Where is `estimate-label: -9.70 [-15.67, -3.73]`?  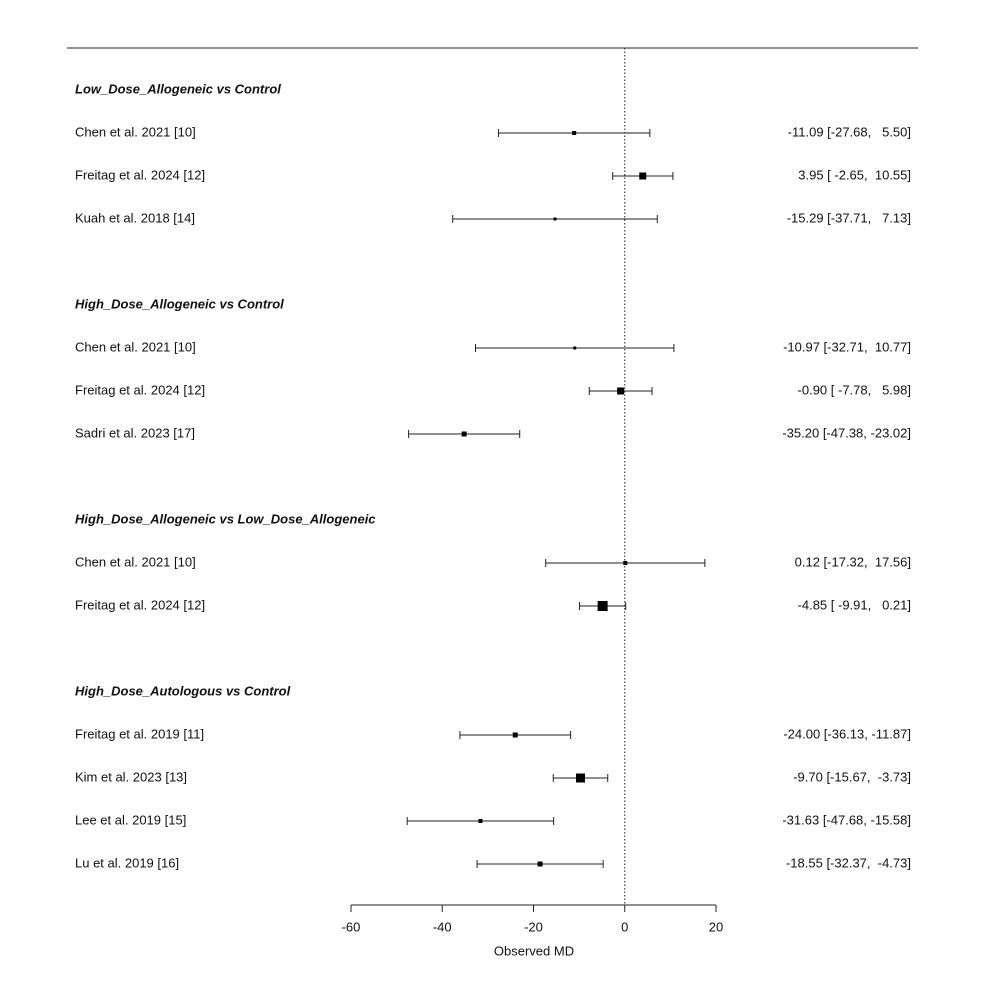
estimate-label: -9.70 [-15.67, -3.73] is located at coordinates (852, 776).